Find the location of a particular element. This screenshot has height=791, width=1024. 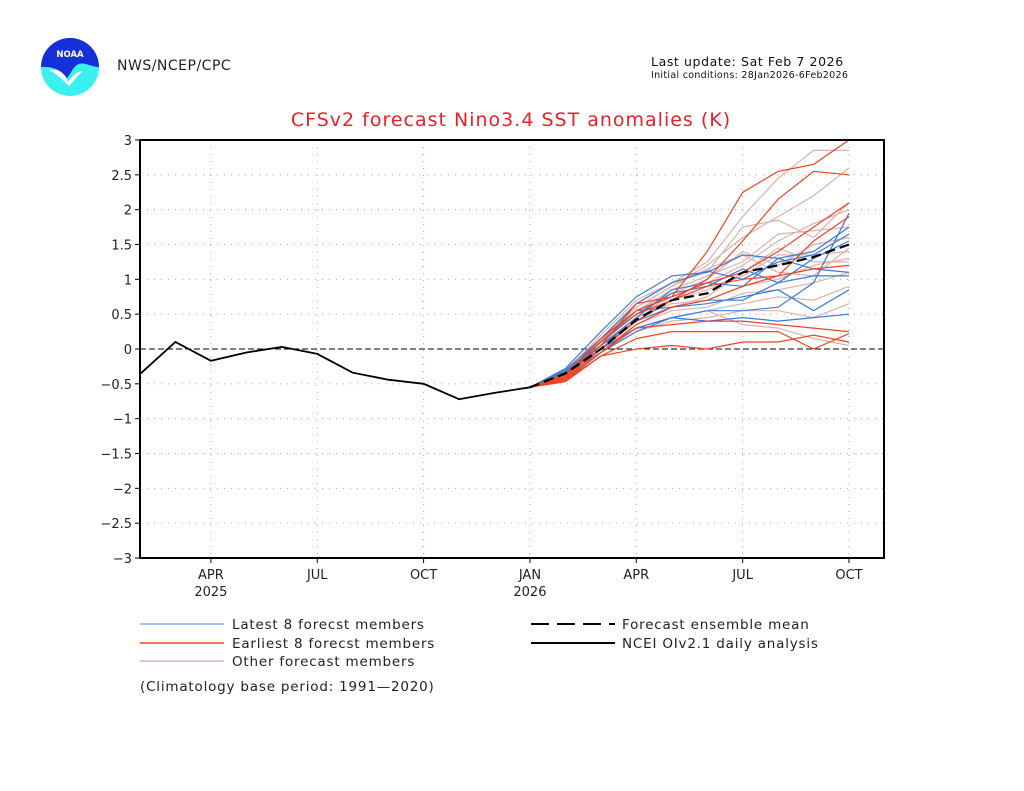

y-tick-label: −2 is located at coordinates (122, 489).